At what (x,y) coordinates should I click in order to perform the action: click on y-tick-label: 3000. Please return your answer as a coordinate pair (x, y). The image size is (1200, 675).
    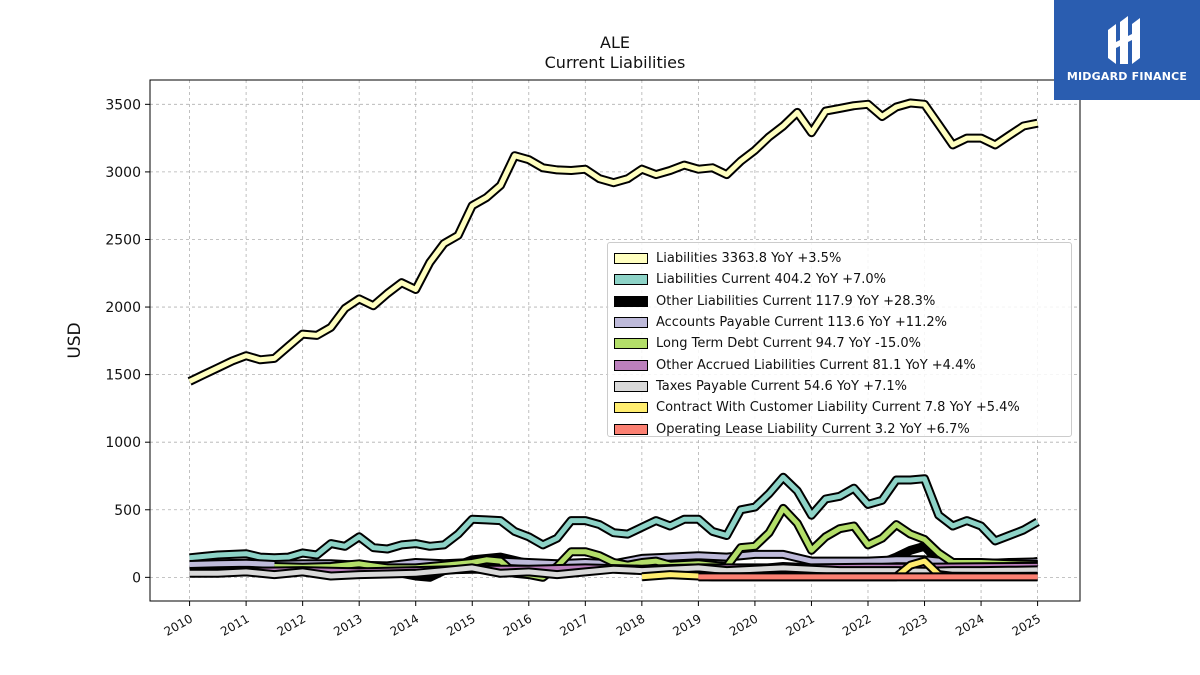
    Looking at the image, I should click on (123, 173).